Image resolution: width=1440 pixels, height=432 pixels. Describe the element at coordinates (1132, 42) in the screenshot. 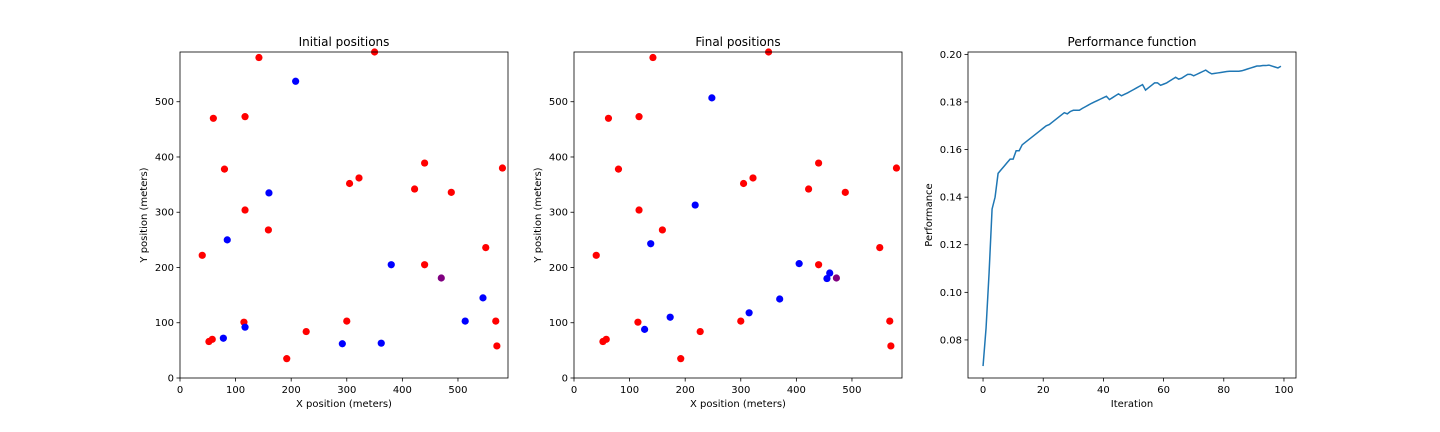

I see `chart-title: Performance function` at that location.